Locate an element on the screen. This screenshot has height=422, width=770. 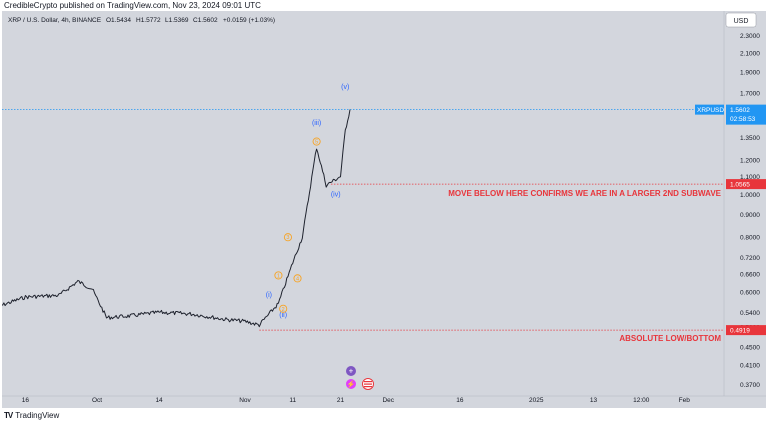
plus-icon: + is located at coordinates (351, 371).